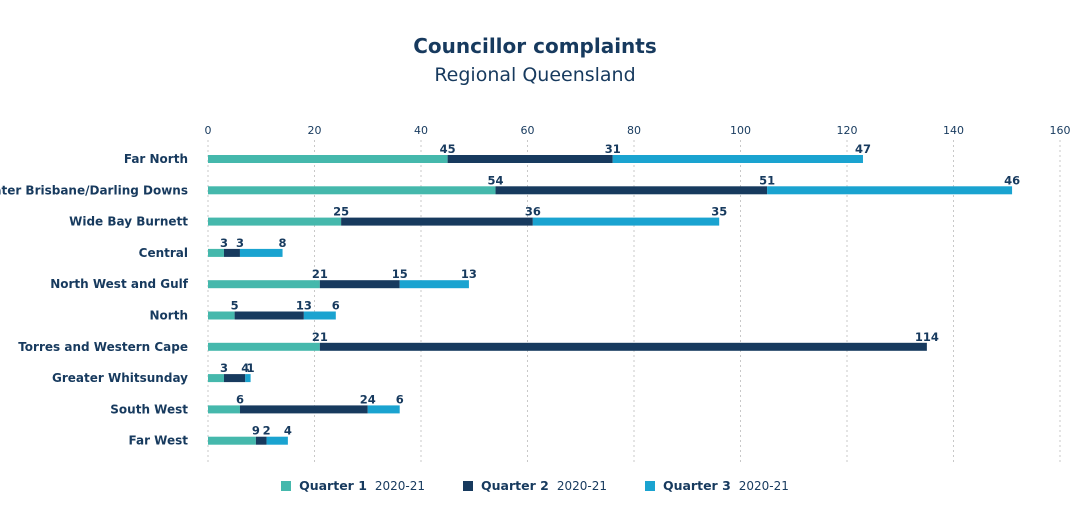 The width and height of the screenshot is (1070, 514). Describe the element at coordinates (927, 337) in the screenshot. I see `data-label: 114` at that location.